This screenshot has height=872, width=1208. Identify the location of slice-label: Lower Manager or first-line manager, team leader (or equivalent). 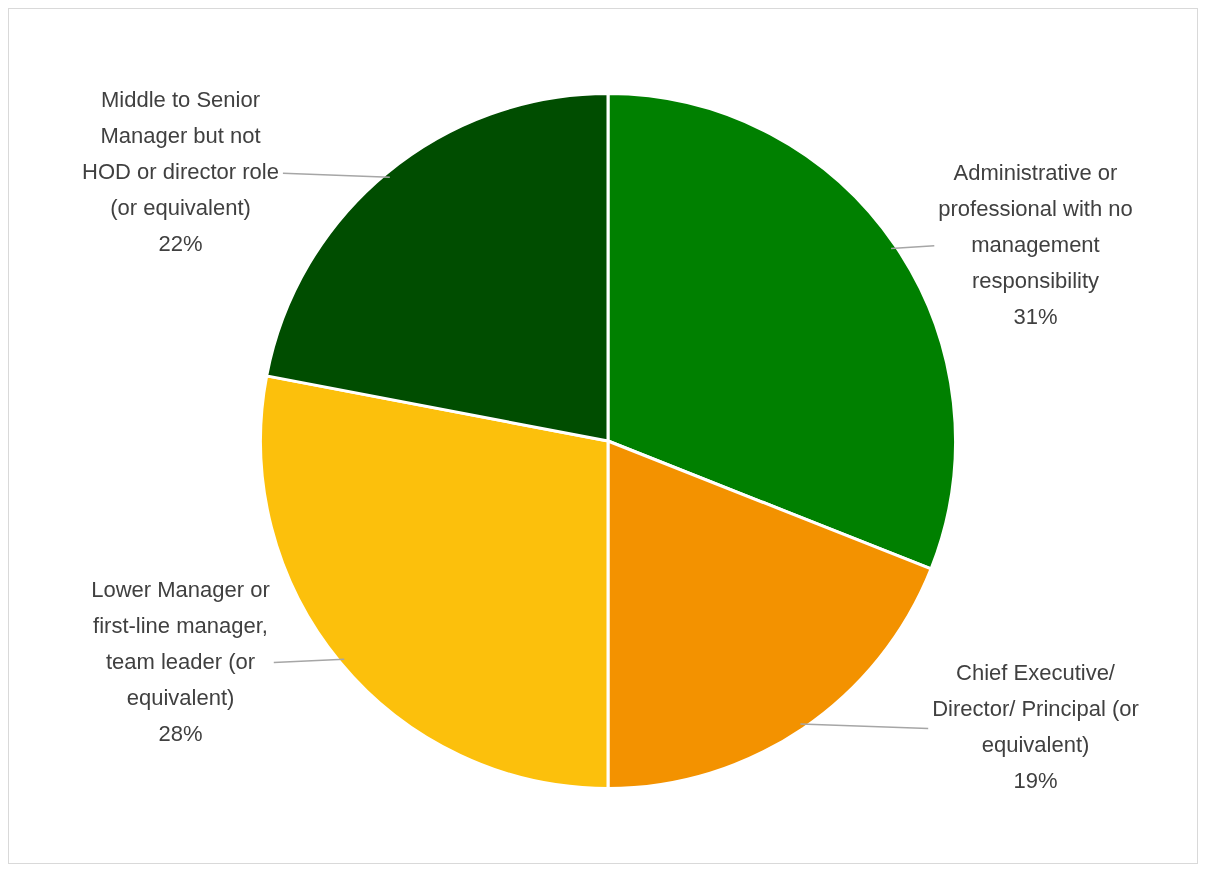
(180, 643).